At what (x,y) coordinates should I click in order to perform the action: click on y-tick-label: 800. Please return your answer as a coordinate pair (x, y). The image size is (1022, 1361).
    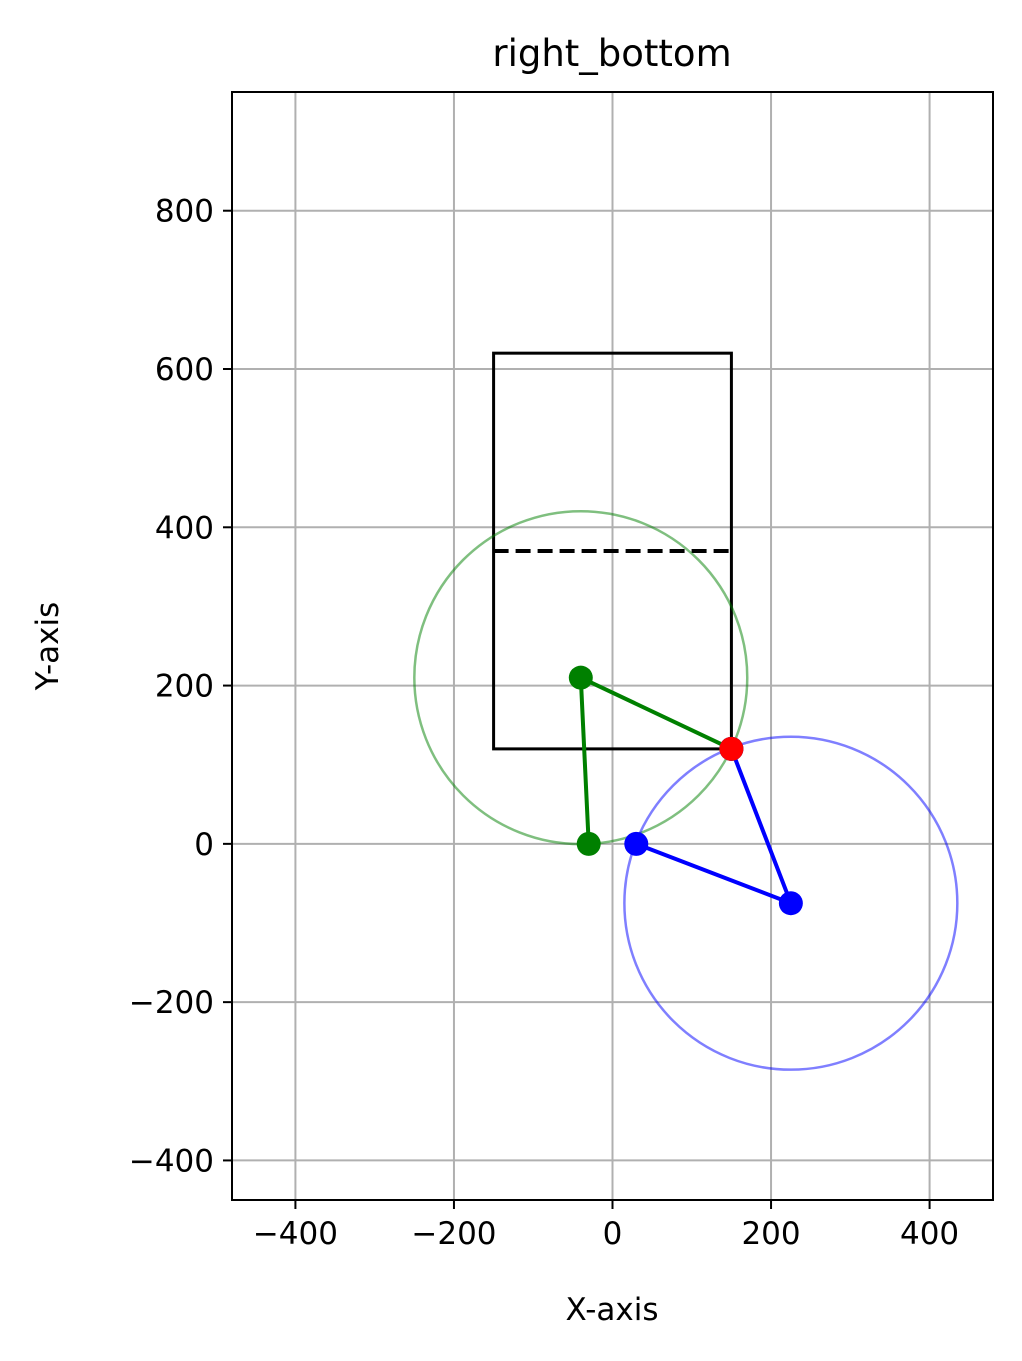
    Looking at the image, I should click on (184, 212).